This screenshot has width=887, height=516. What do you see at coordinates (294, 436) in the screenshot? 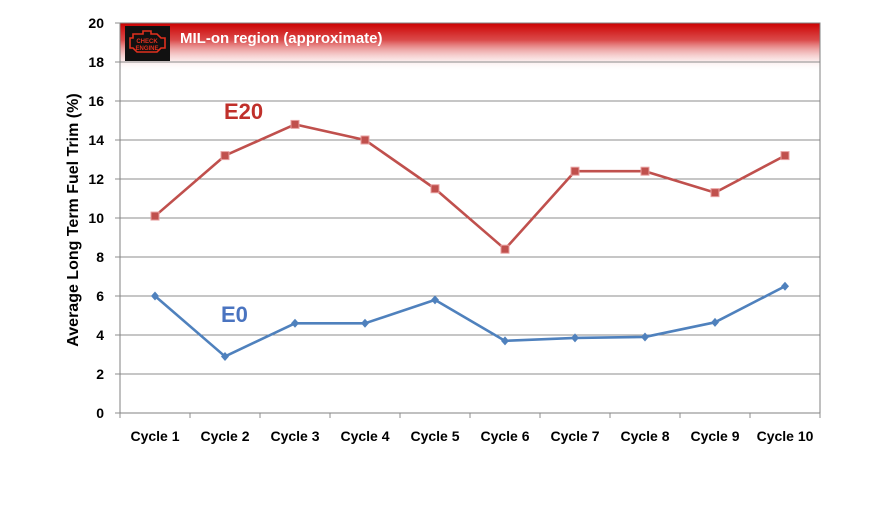
I see `x-tick-label: Cycle 3` at bounding box center [294, 436].